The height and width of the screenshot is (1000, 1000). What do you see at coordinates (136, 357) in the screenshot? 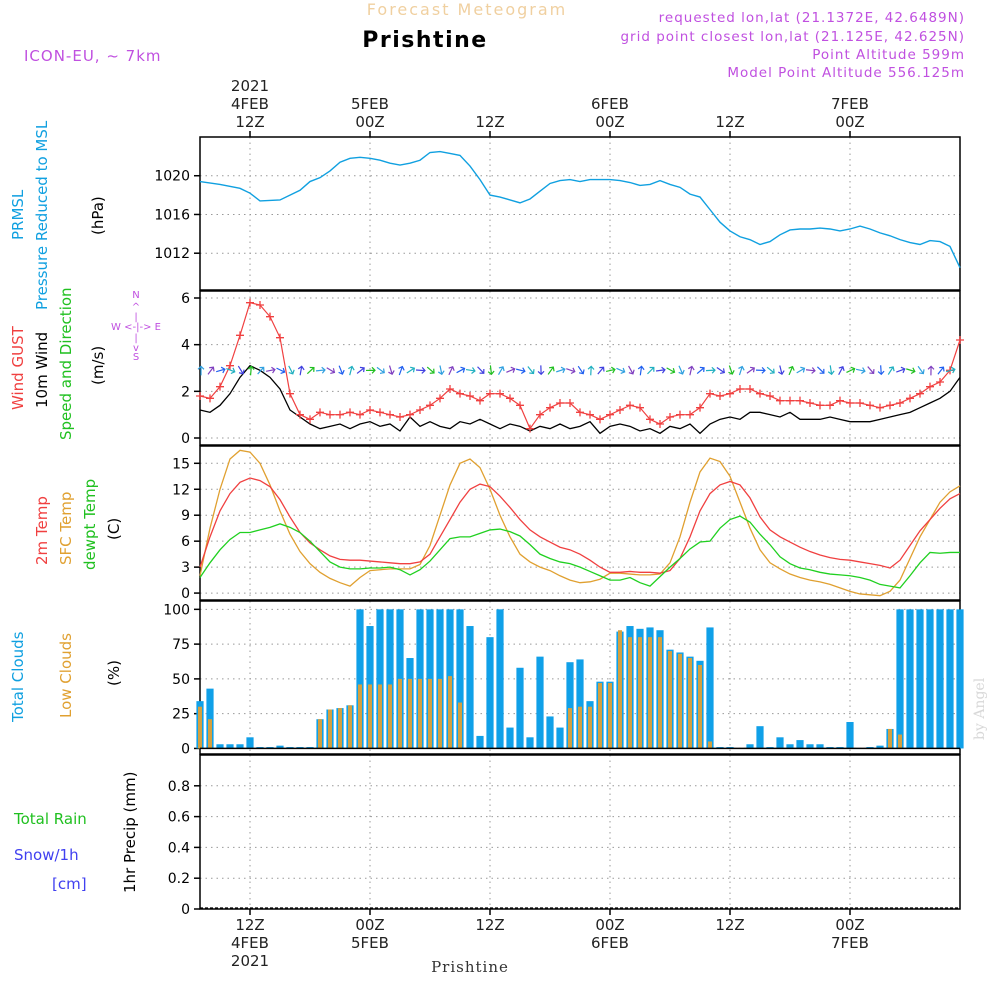
I see `svg-text: S` at bounding box center [136, 357].